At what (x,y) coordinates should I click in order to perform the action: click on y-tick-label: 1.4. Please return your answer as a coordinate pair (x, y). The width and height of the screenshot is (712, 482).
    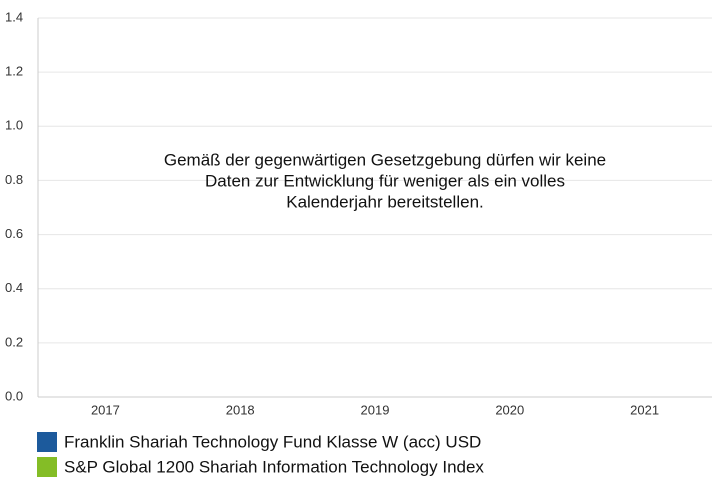
    Looking at the image, I should click on (14, 16).